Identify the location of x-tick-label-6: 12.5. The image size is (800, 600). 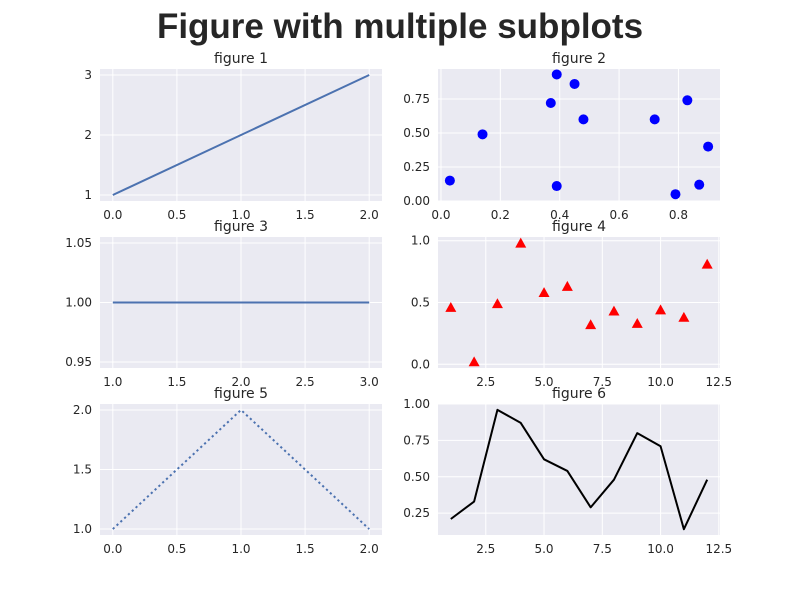
(718, 549).